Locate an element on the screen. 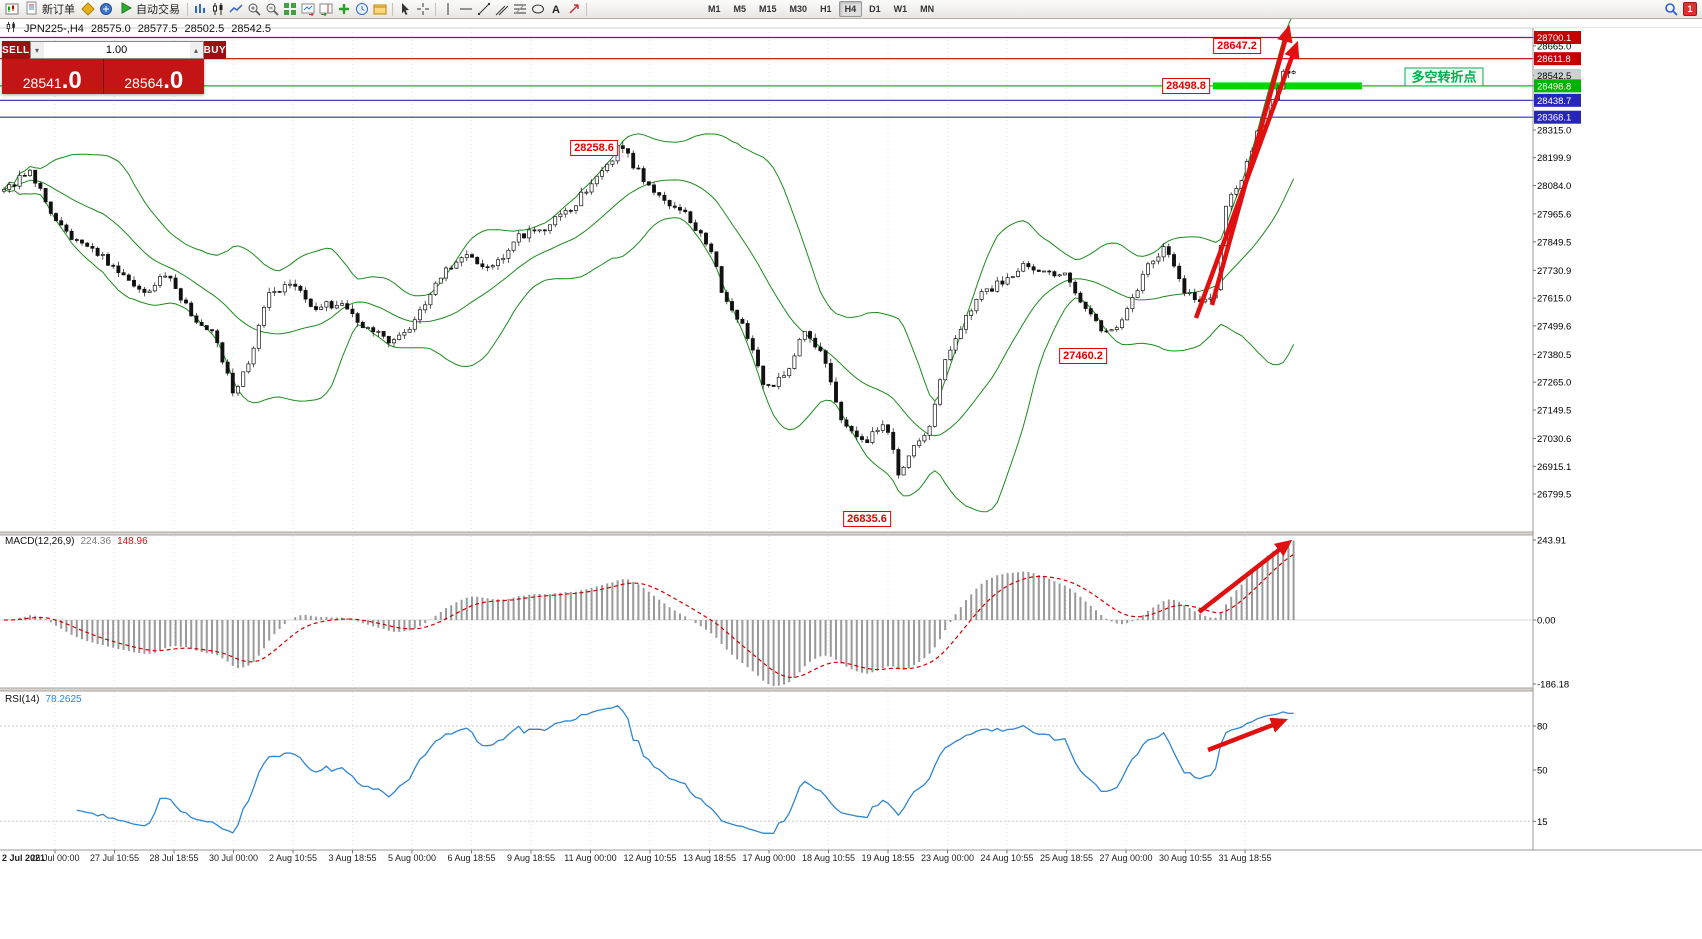 This screenshot has height=939, width=1702. trend-note: 多空转折点 is located at coordinates (1444, 77).